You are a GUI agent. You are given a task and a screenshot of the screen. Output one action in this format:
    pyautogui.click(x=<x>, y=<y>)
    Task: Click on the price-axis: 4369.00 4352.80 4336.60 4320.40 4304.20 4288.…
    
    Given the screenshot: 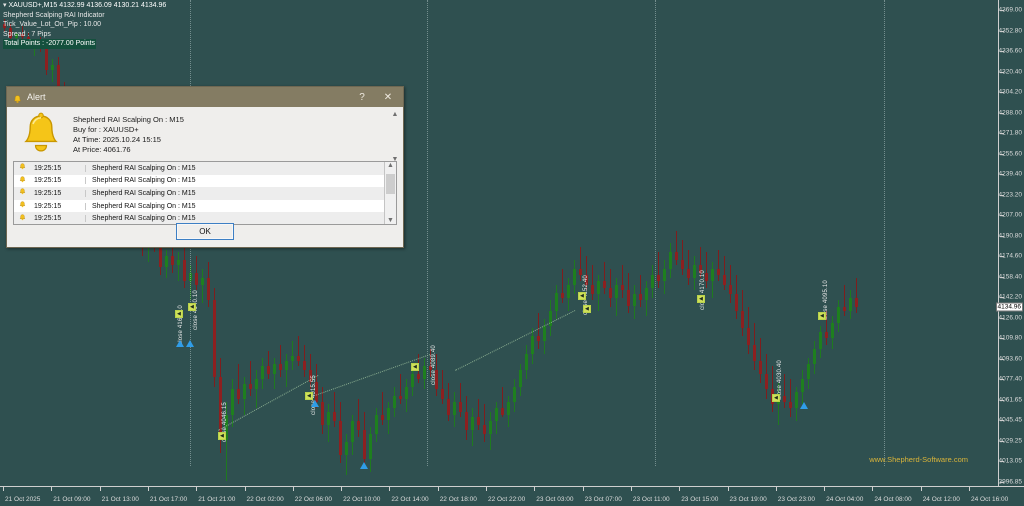 What is the action you would take?
    pyautogui.click(x=1009, y=243)
    